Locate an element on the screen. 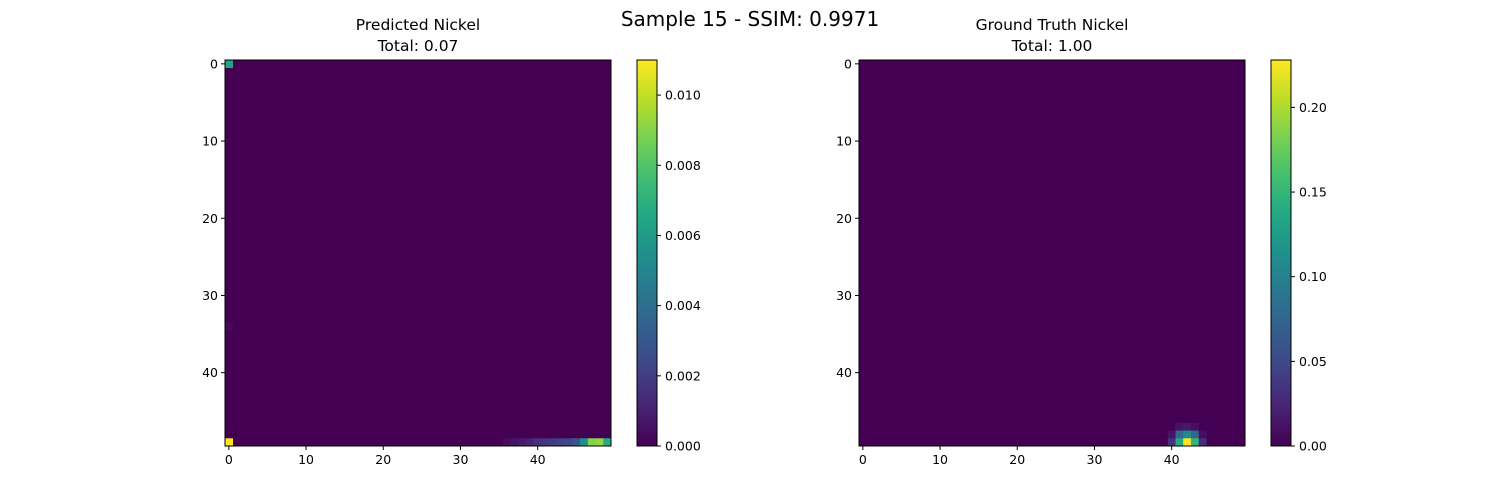 This screenshot has width=1500, height=500. panel-subtitle: Total: 1.00 is located at coordinates (1052, 46).